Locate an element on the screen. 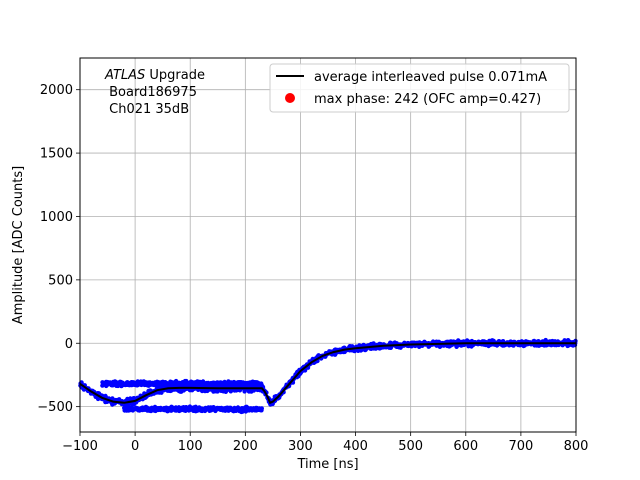  x-tick-label: 700 is located at coordinates (520, 446).